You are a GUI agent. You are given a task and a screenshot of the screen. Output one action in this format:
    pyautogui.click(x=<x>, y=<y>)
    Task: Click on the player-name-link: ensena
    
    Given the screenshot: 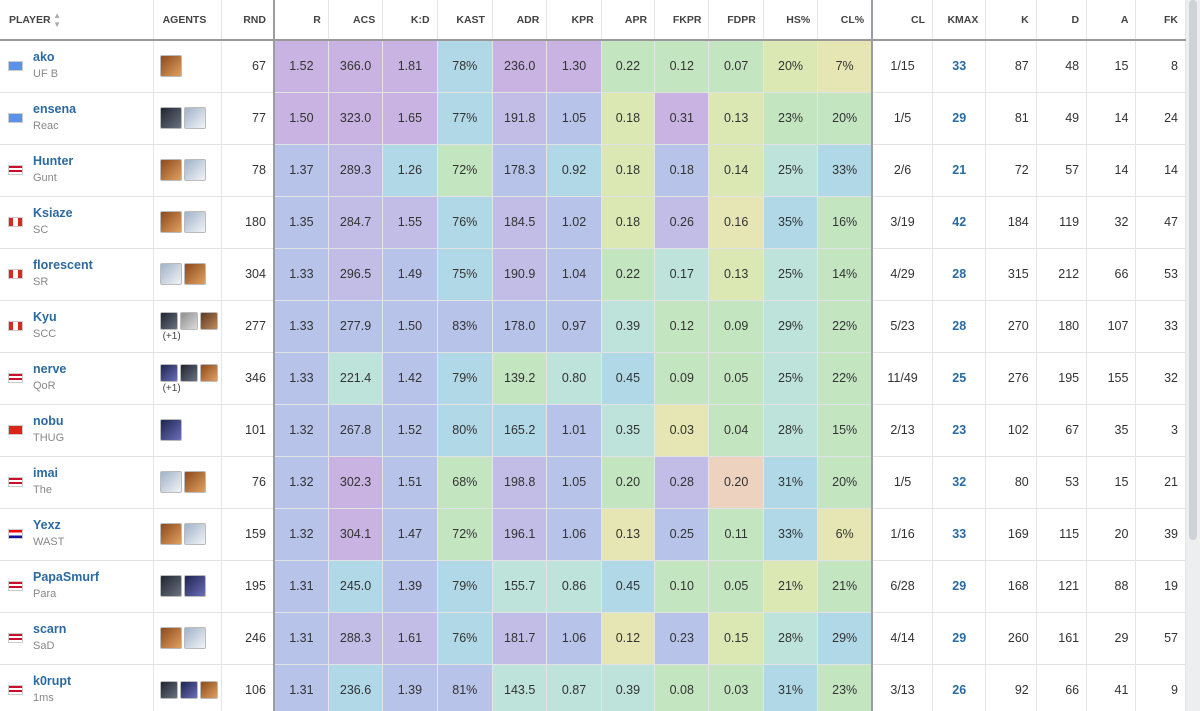 What is the action you would take?
    pyautogui.click(x=55, y=109)
    